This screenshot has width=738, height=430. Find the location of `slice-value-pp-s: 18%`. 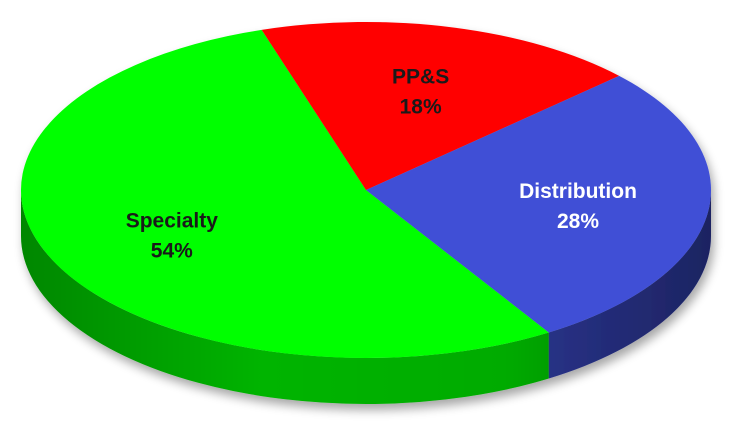

slice-value-pp-s: 18% is located at coordinates (421, 106).